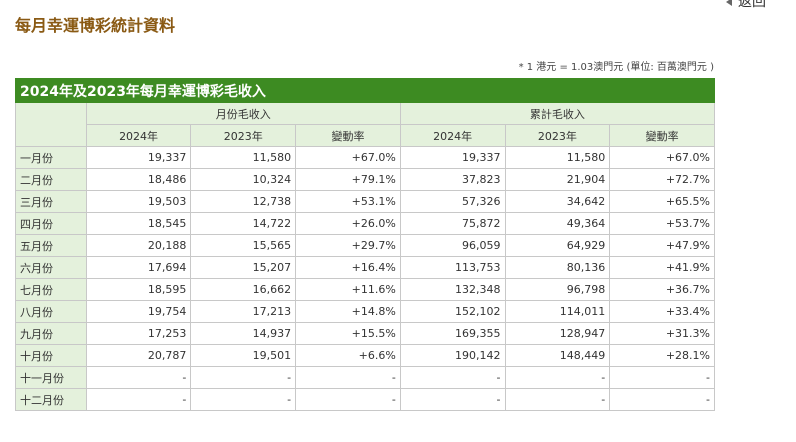  Describe the element at coordinates (365, 223) in the screenshot. I see `data-row: 四月份 18,545 14,722 +26.0% 75,872 49,364 +53.7%` at that location.